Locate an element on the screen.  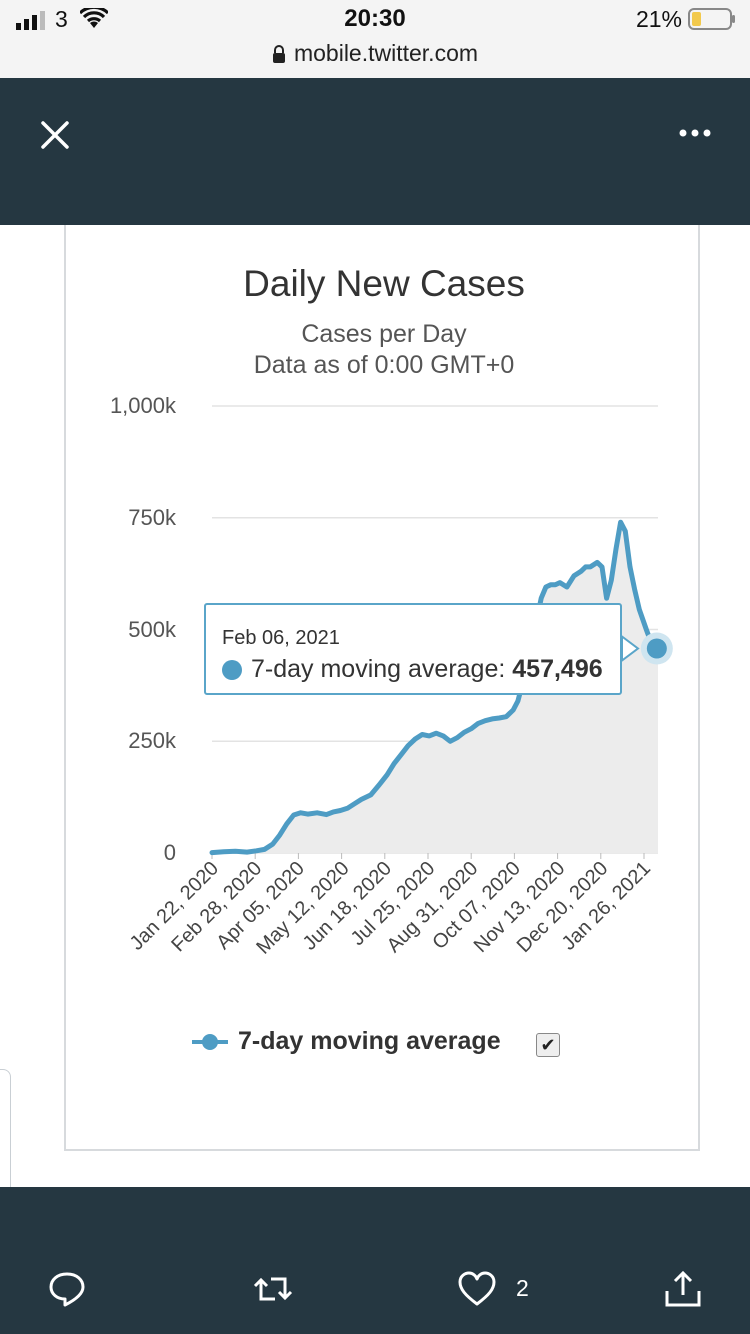
highlight-point is located at coordinates (656, 648).